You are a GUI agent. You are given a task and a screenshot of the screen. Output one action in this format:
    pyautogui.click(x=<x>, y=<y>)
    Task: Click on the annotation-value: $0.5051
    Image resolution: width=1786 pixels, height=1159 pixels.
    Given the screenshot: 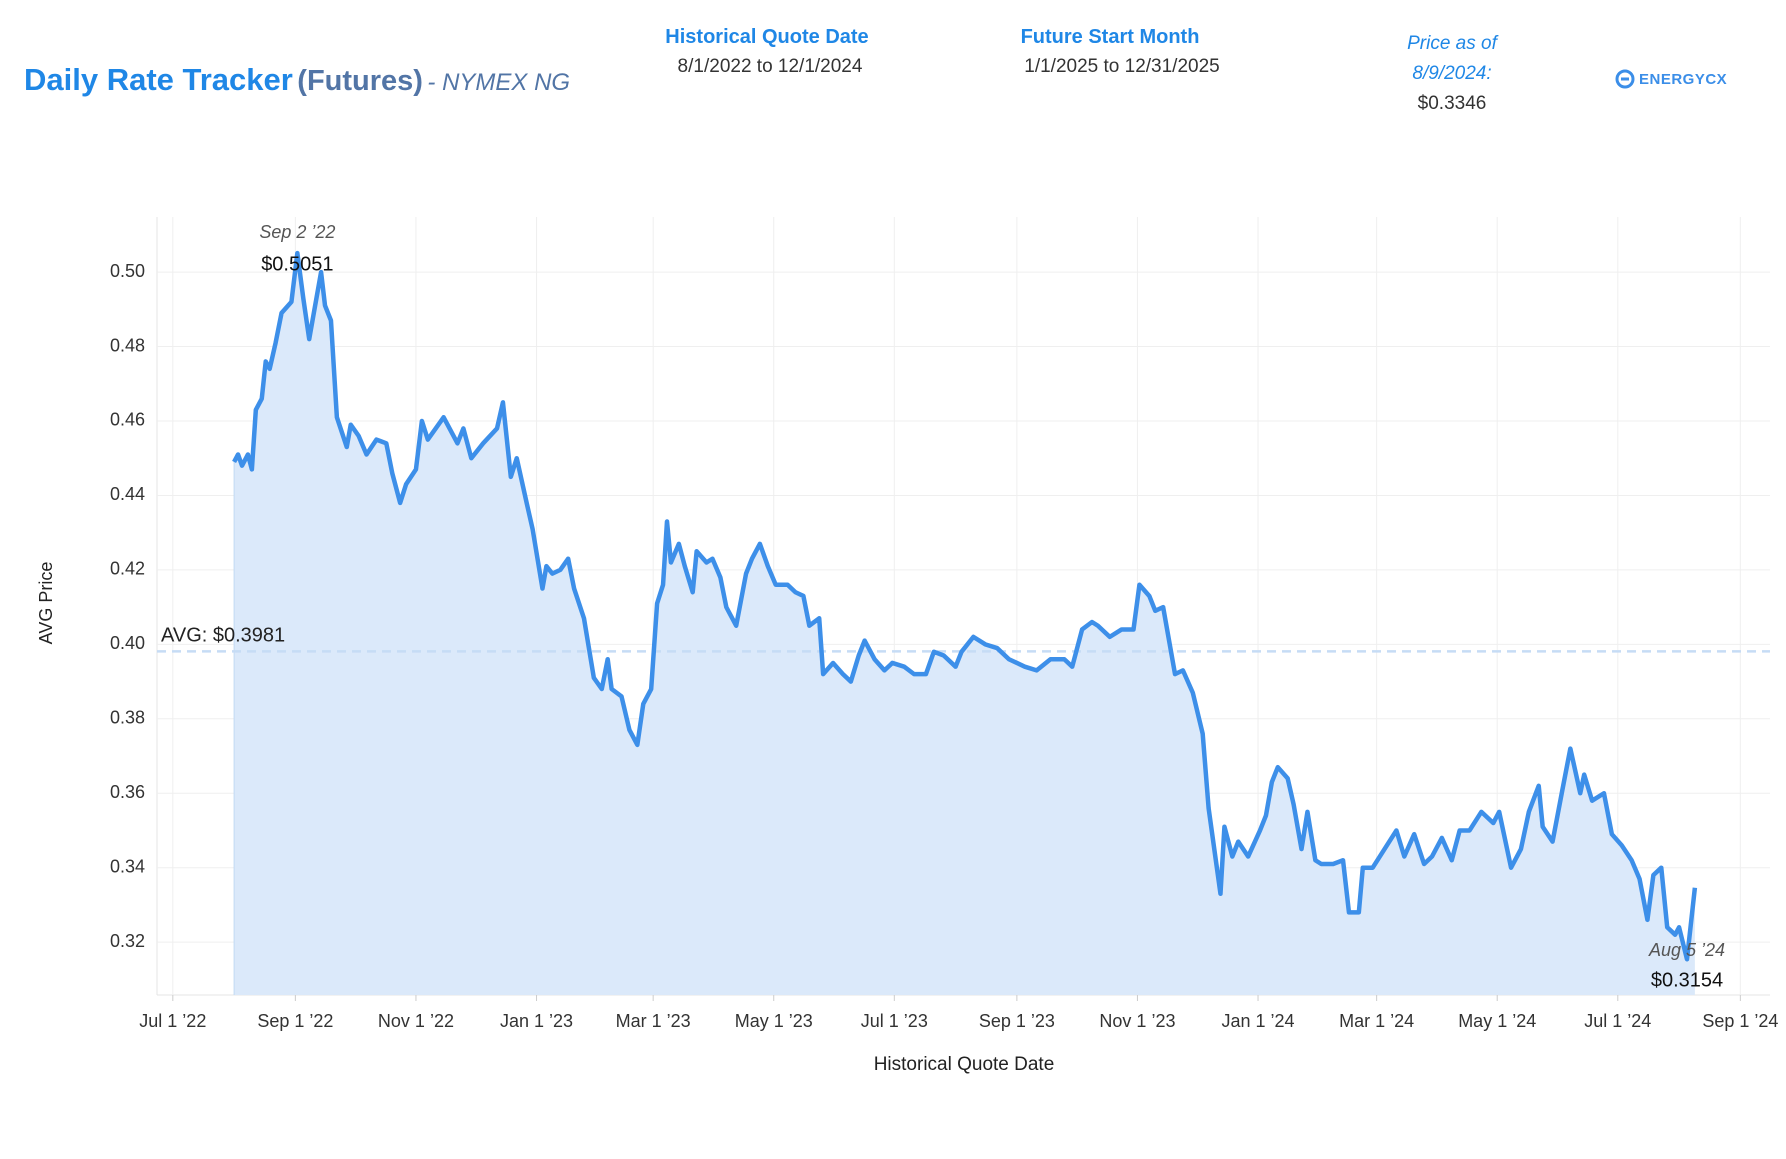 What is the action you would take?
    pyautogui.click(x=297, y=264)
    